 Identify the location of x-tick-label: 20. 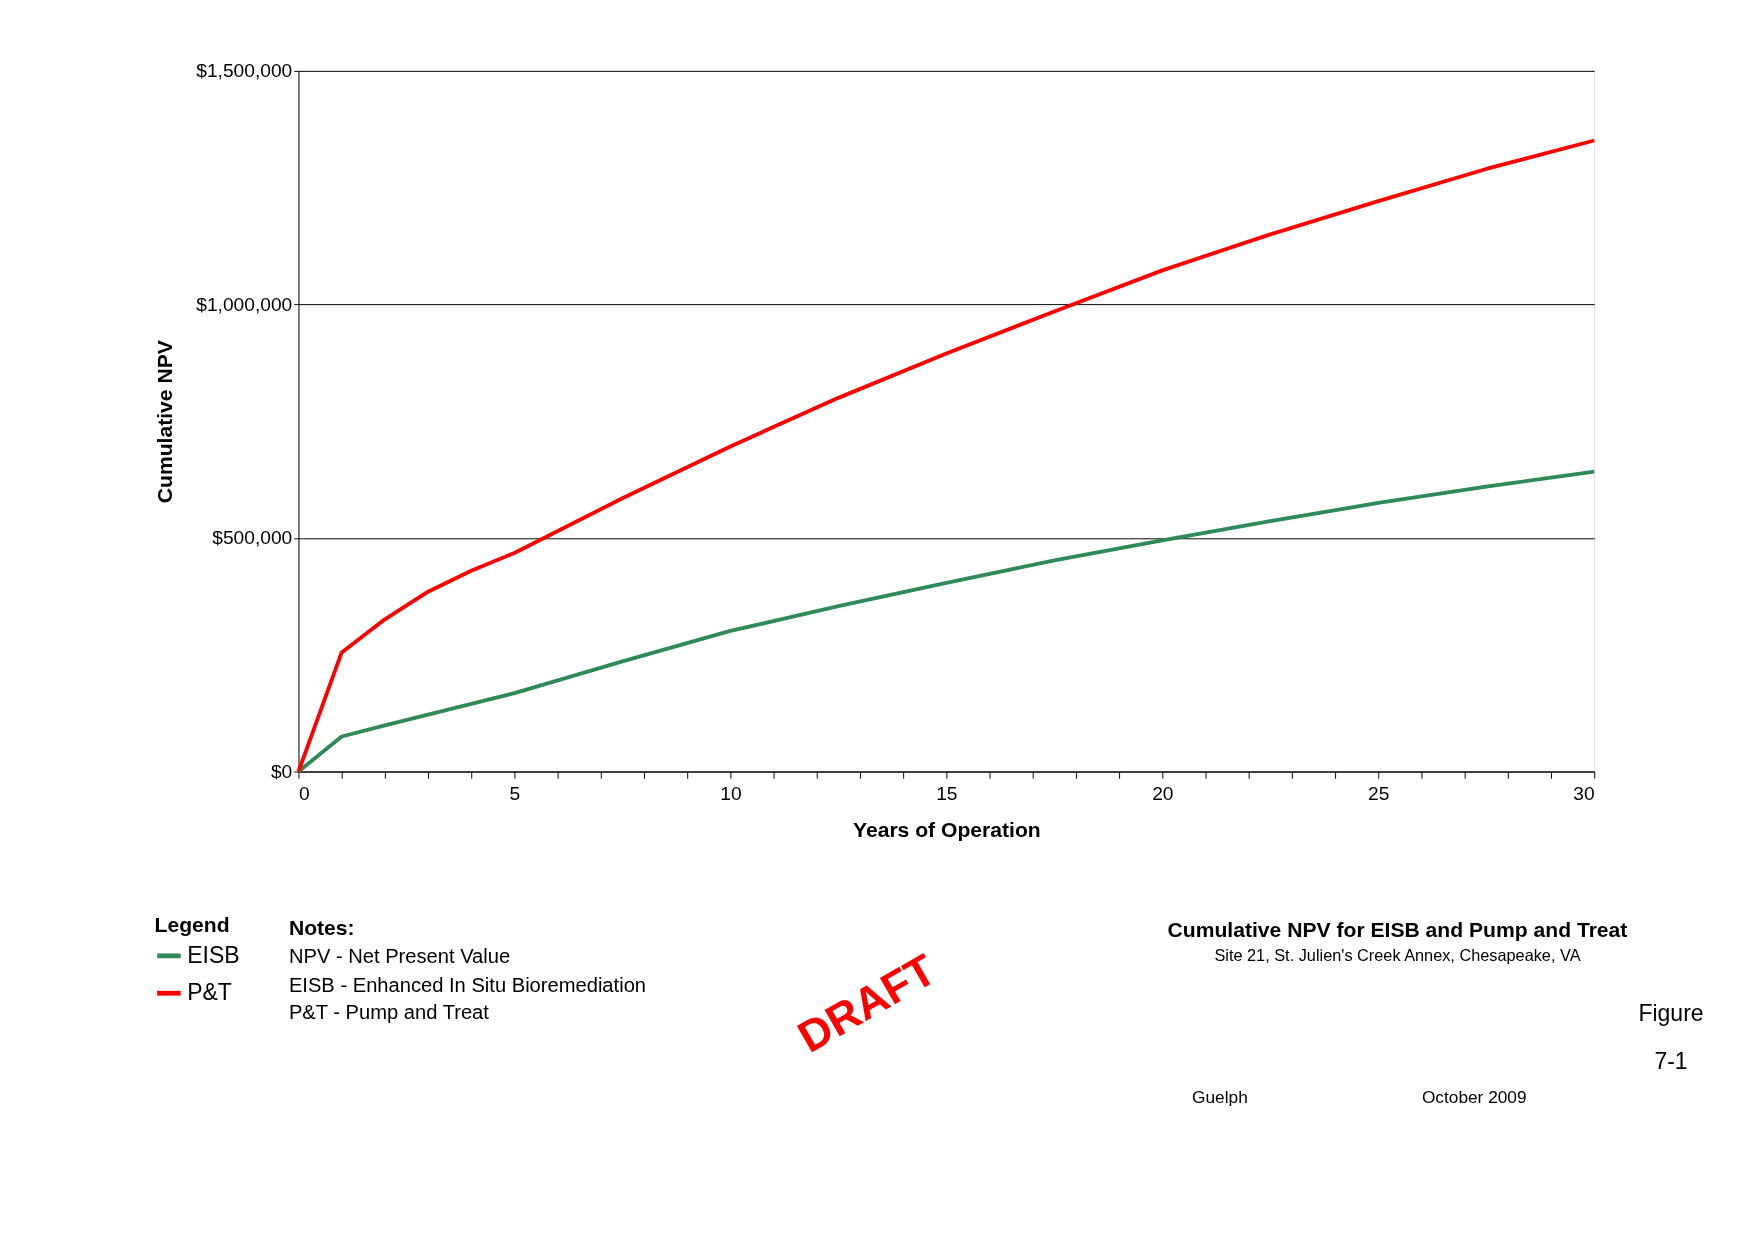
(1163, 793).